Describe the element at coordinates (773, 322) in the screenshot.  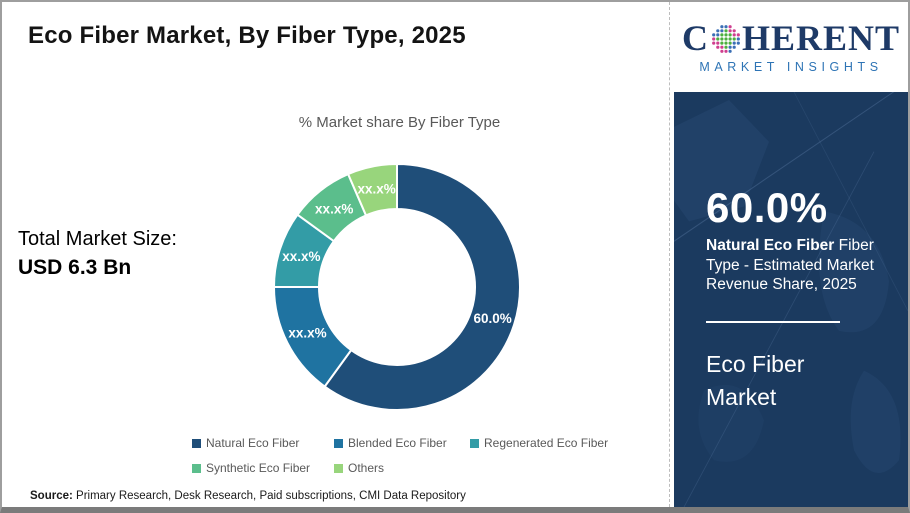
I see `divider-line` at that location.